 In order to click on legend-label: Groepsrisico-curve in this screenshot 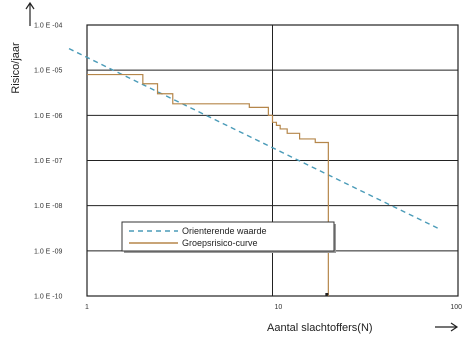, I will do `click(220, 243)`.